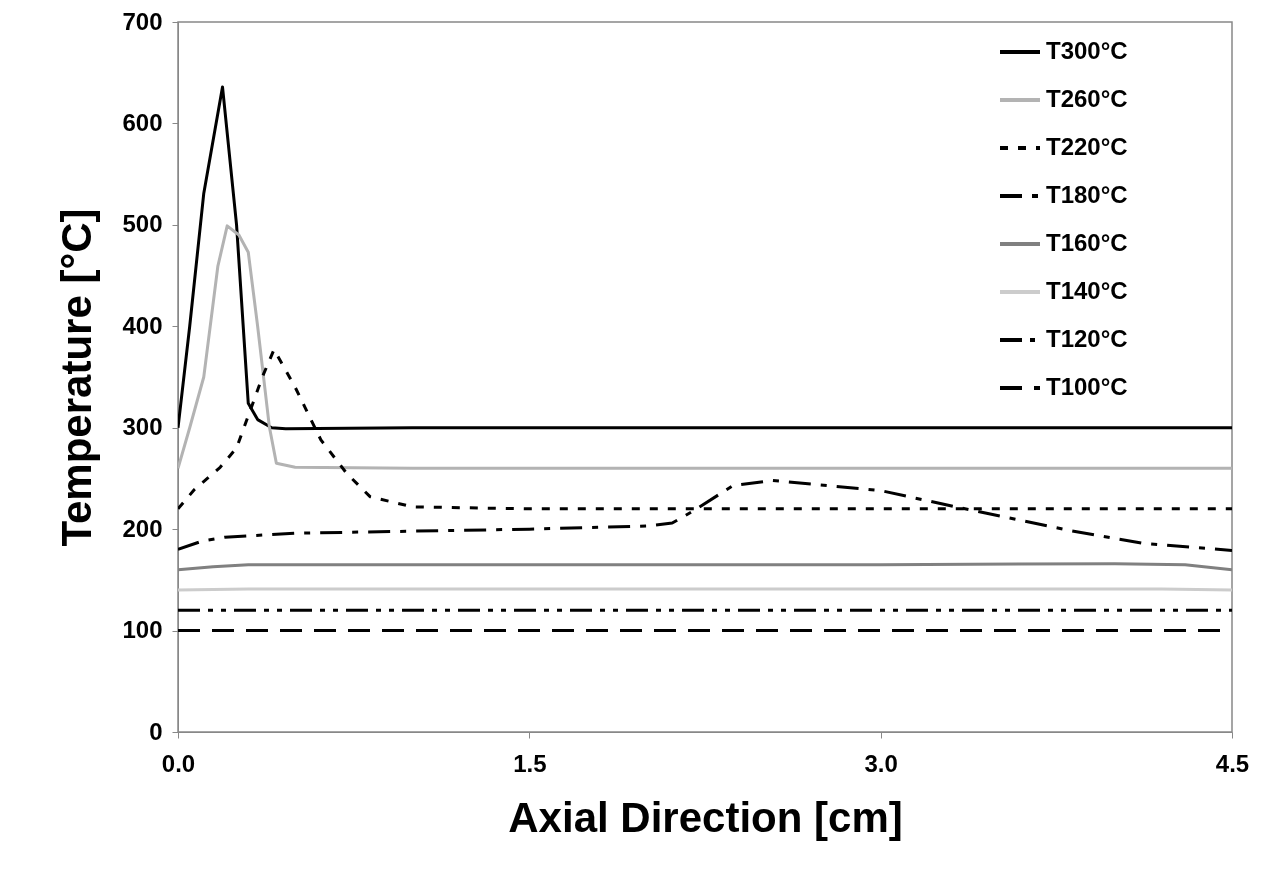  I want to click on legend-label: T300°C, so click(1087, 50).